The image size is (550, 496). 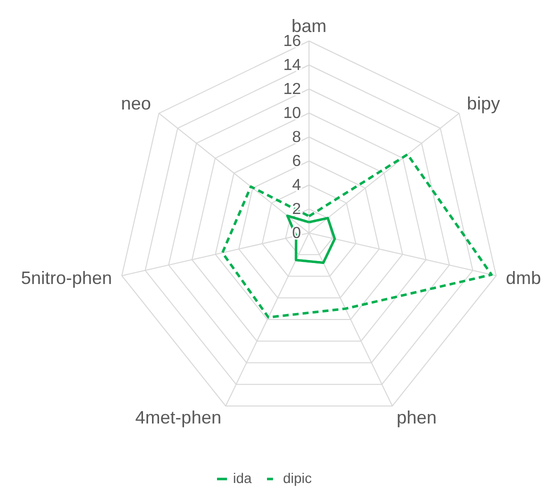 What do you see at coordinates (297, 185) in the screenshot?
I see `y-tick-label: 4` at bounding box center [297, 185].